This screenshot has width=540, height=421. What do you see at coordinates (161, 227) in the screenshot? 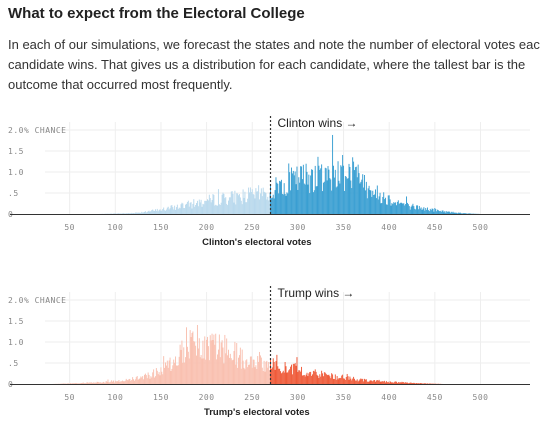
I see `x-tick-label: 150` at bounding box center [161, 227].